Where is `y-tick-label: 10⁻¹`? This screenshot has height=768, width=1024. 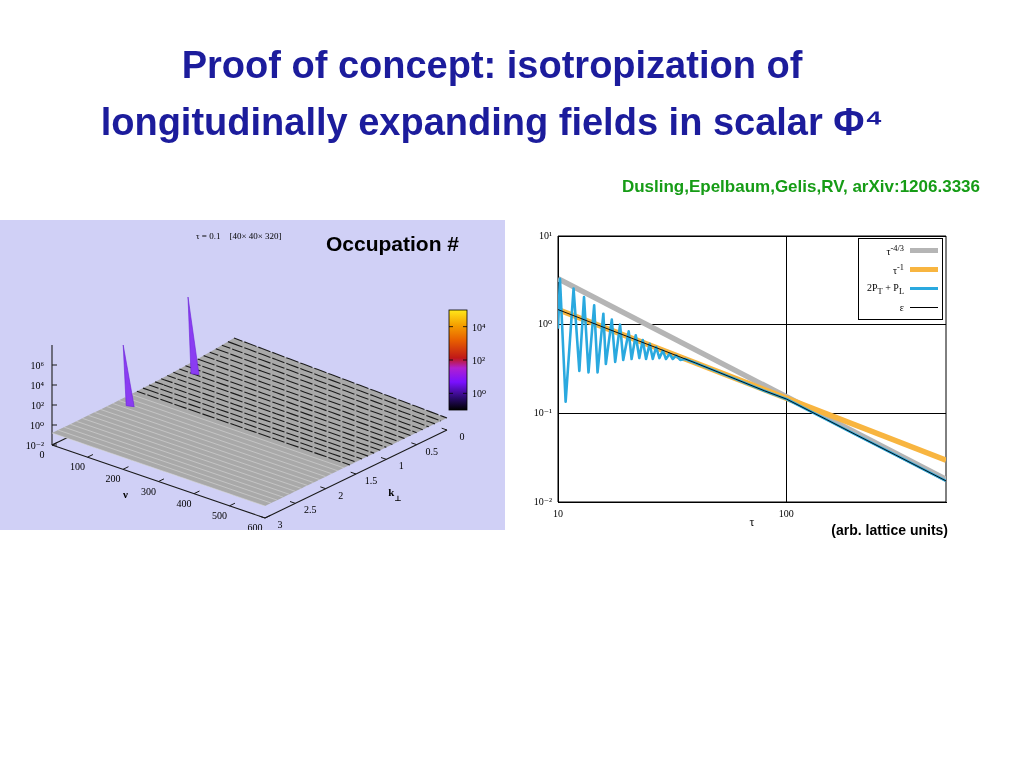 y-tick-label: 10⁻¹ is located at coordinates (542, 412).